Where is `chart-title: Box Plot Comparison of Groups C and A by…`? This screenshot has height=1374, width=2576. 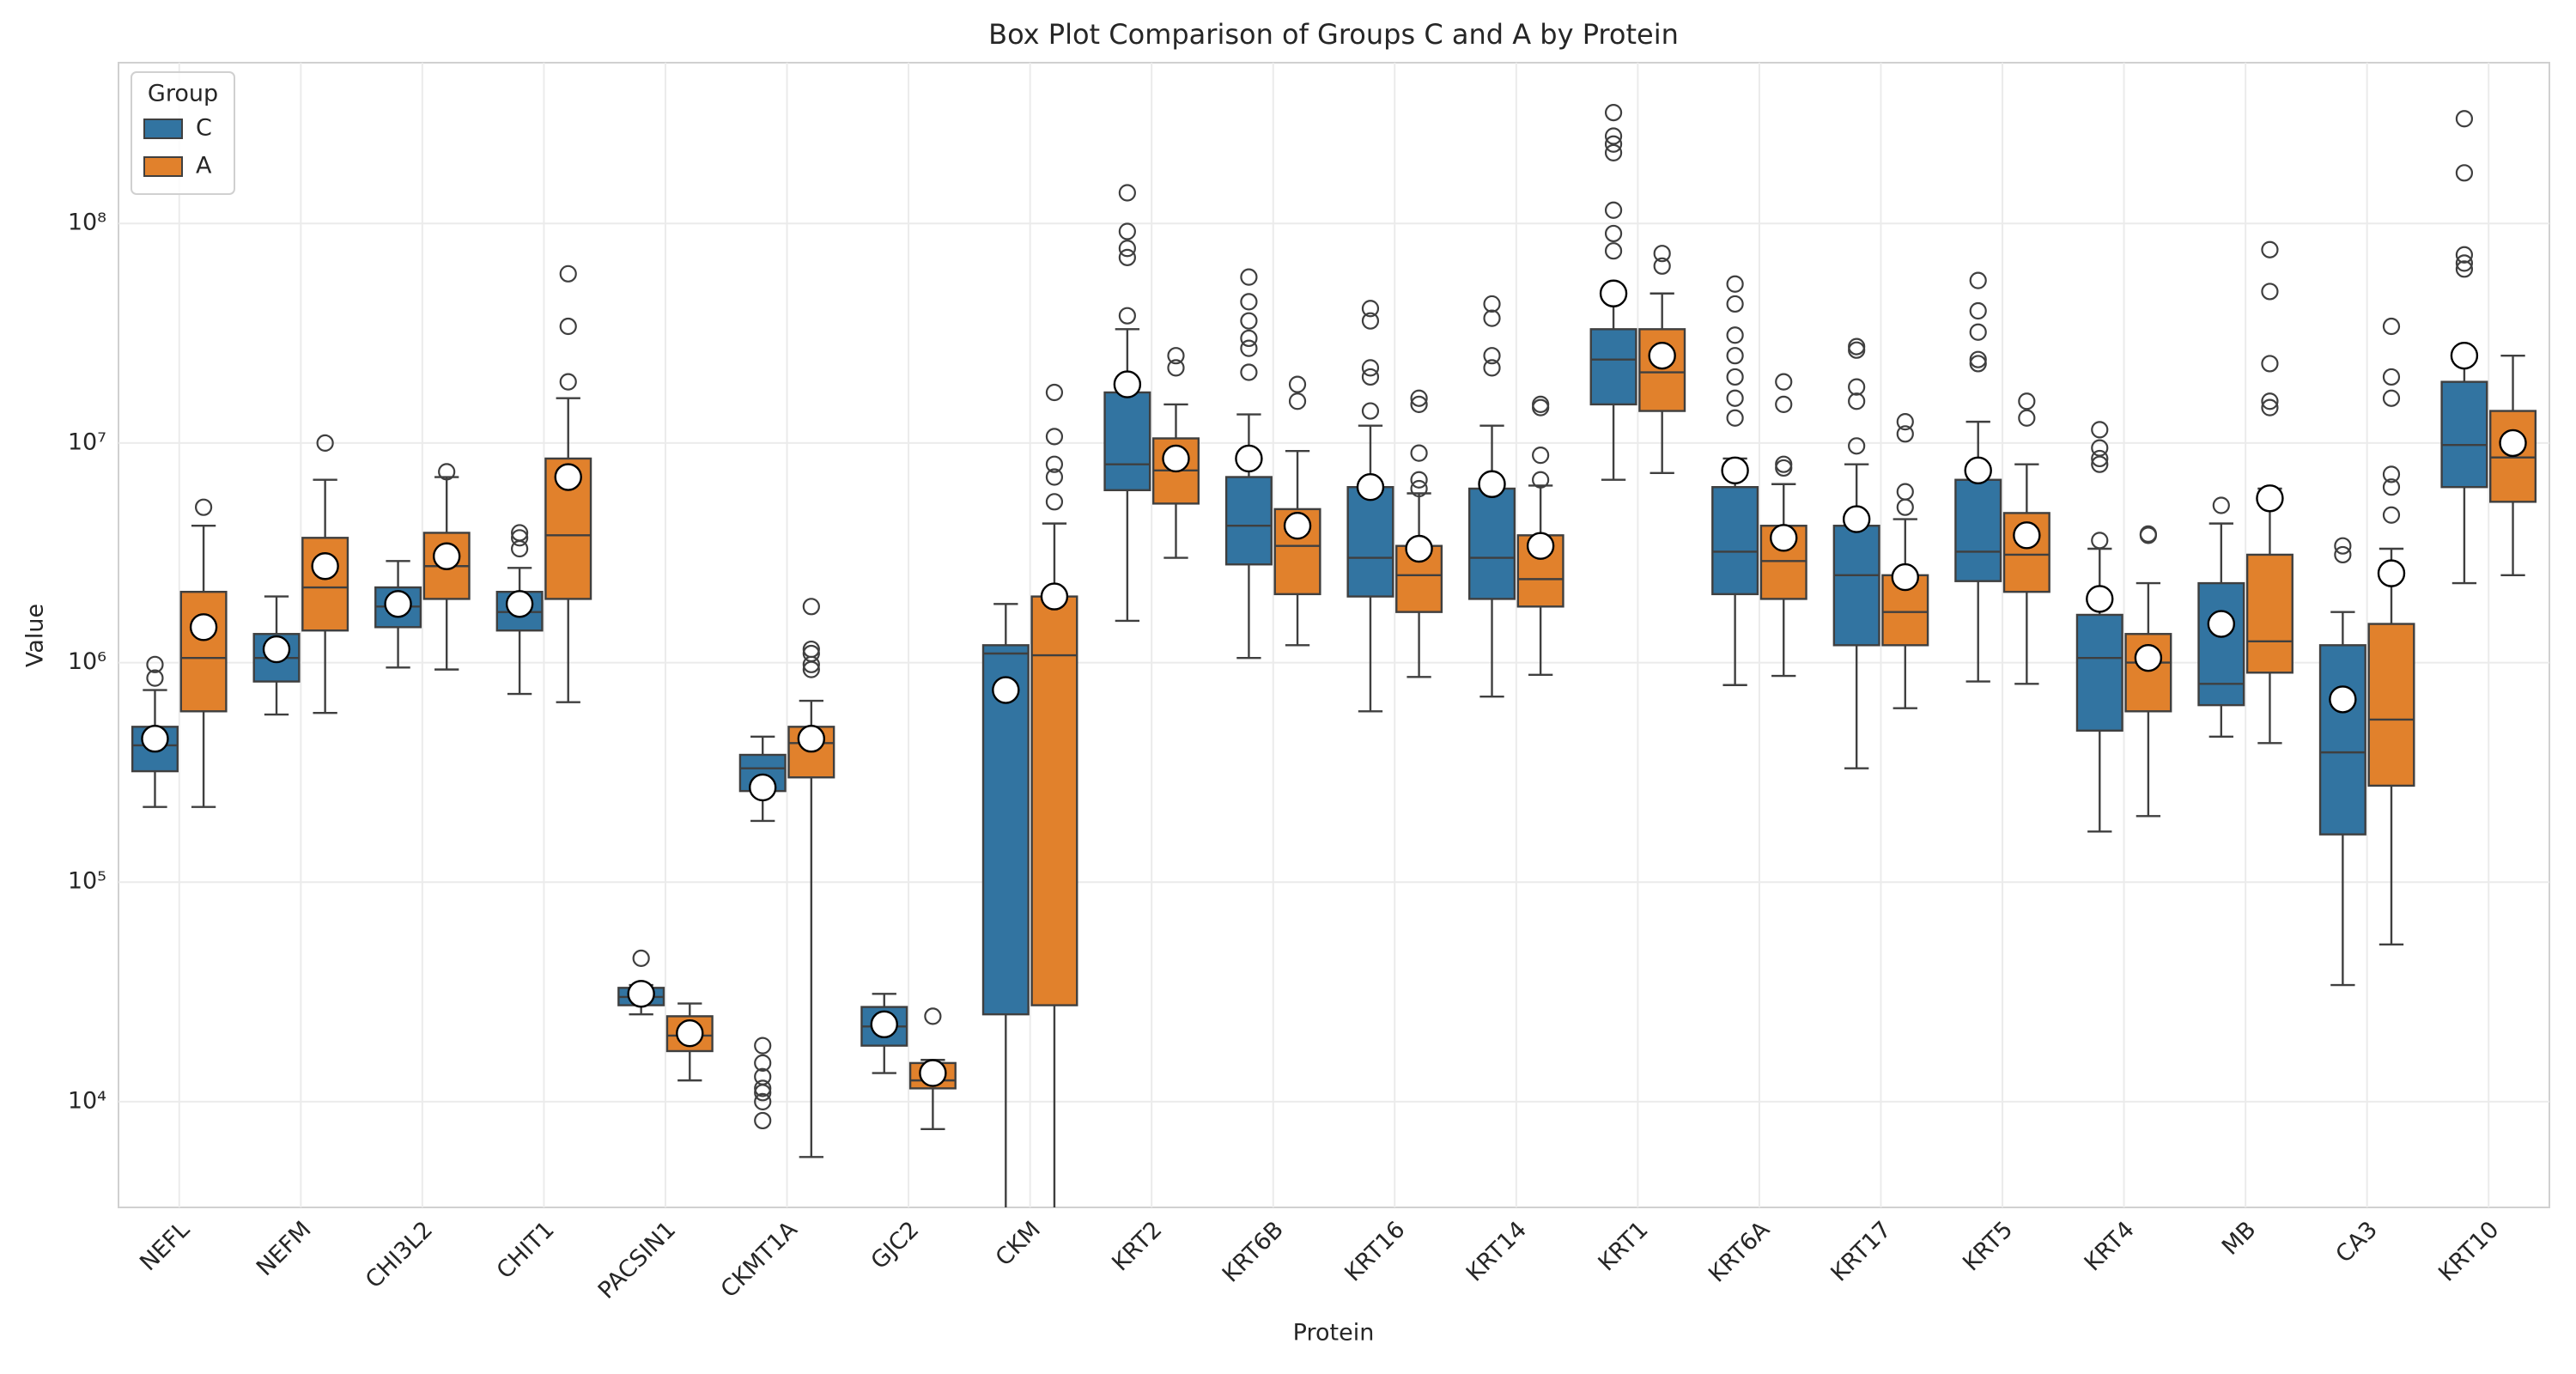
chart-title: Box Plot Comparison of Groups C and A by… is located at coordinates (1334, 34).